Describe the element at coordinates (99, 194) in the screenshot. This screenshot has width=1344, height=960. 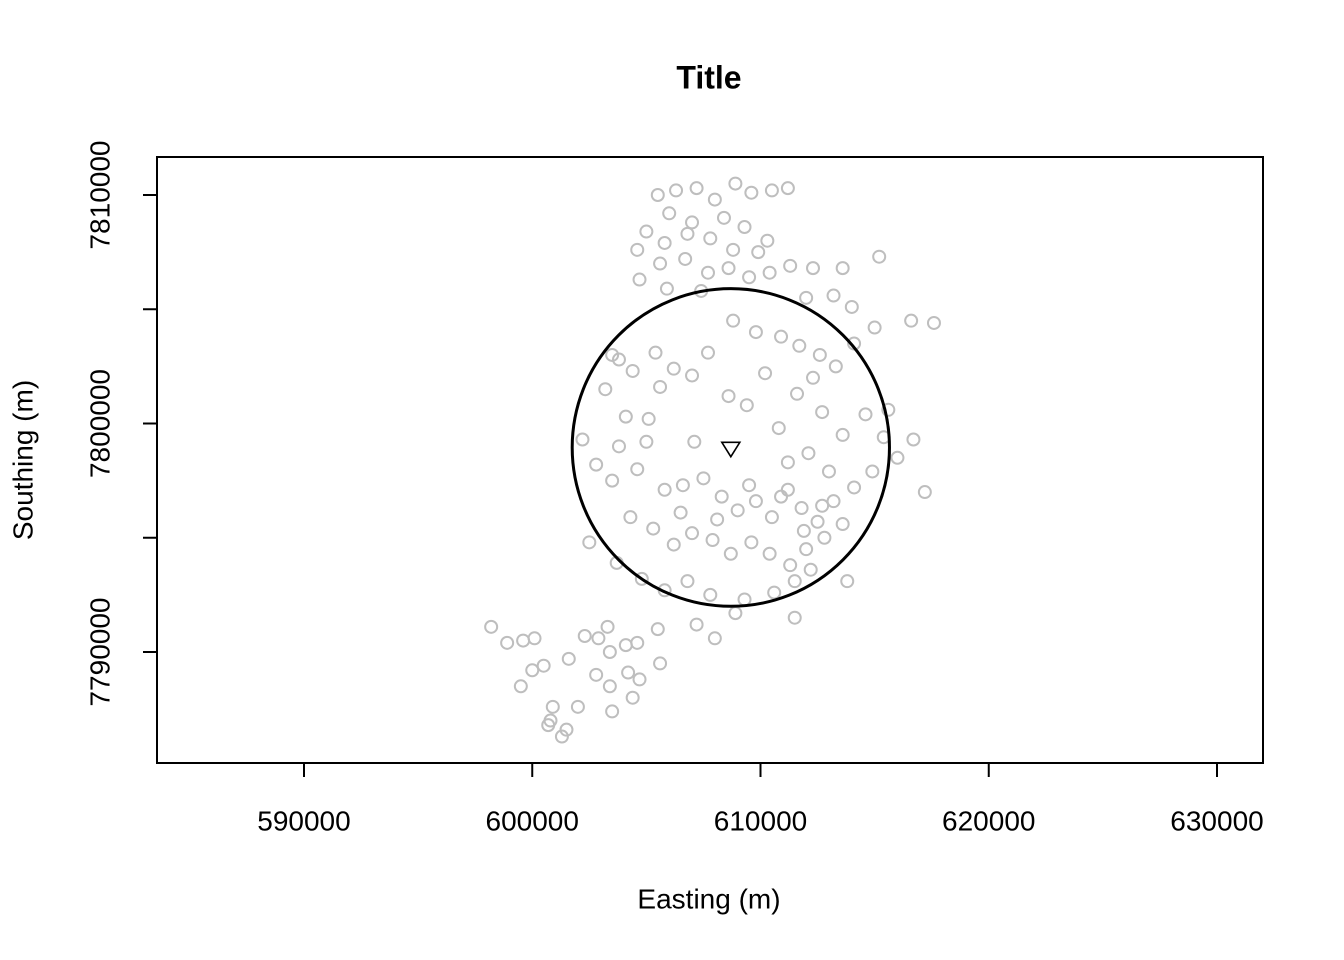
I see `y-tick-label: 7810000` at that location.